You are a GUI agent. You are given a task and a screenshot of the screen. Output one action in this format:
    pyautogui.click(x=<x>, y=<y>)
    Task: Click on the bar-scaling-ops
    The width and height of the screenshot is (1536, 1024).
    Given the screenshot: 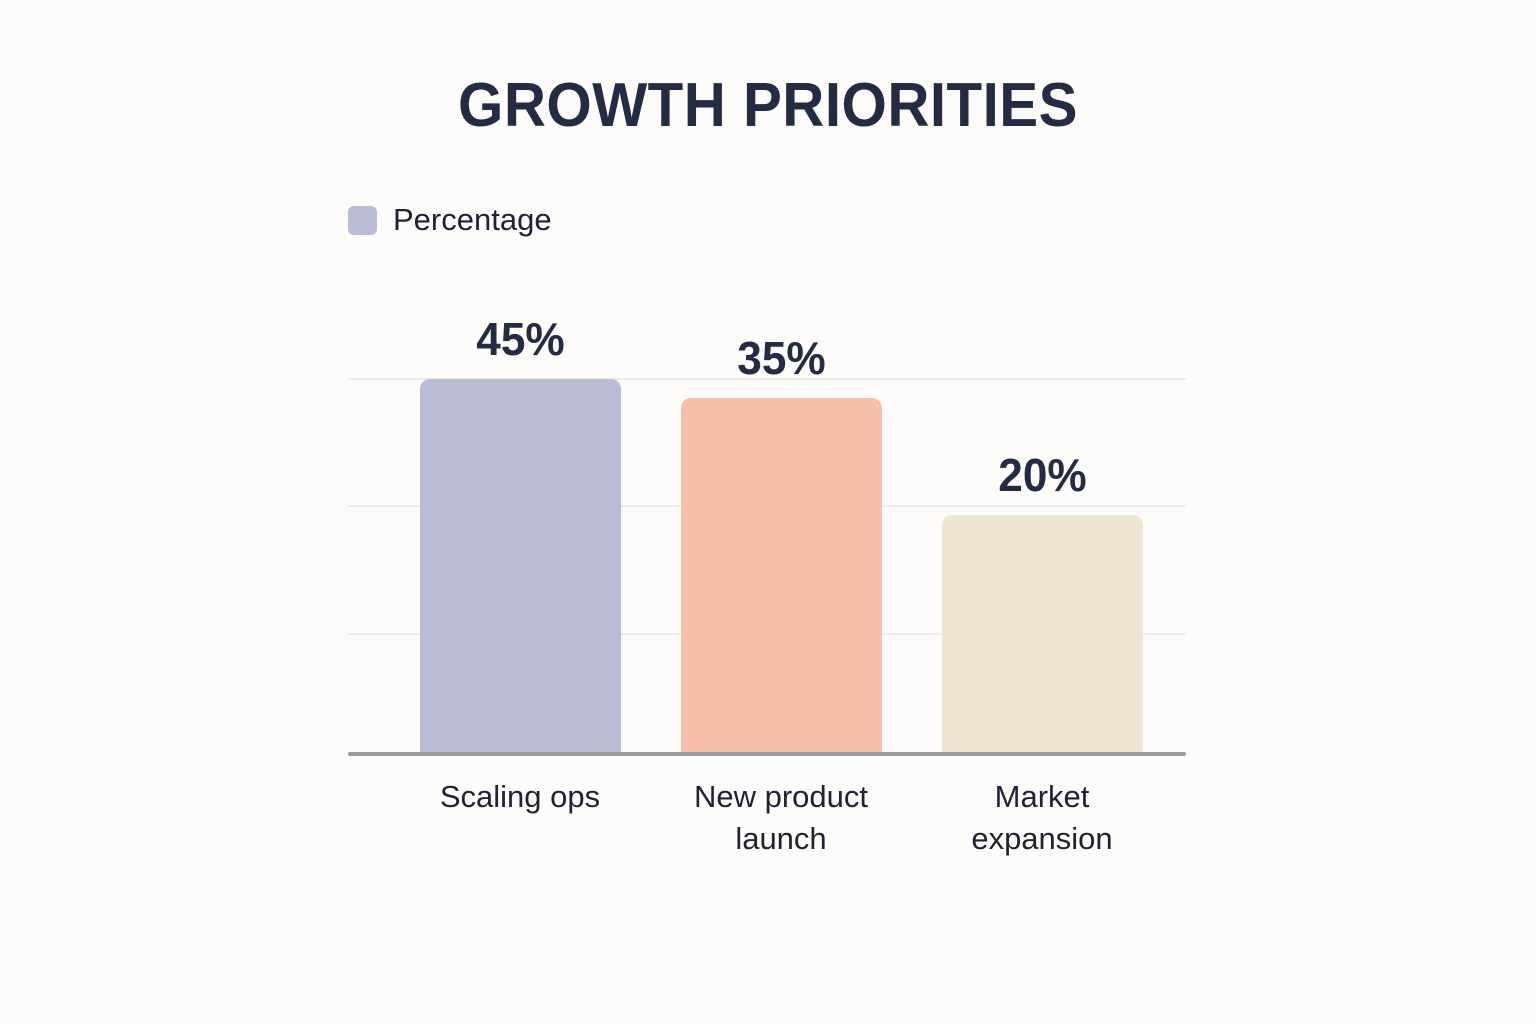 What is the action you would take?
    pyautogui.click(x=520, y=565)
    